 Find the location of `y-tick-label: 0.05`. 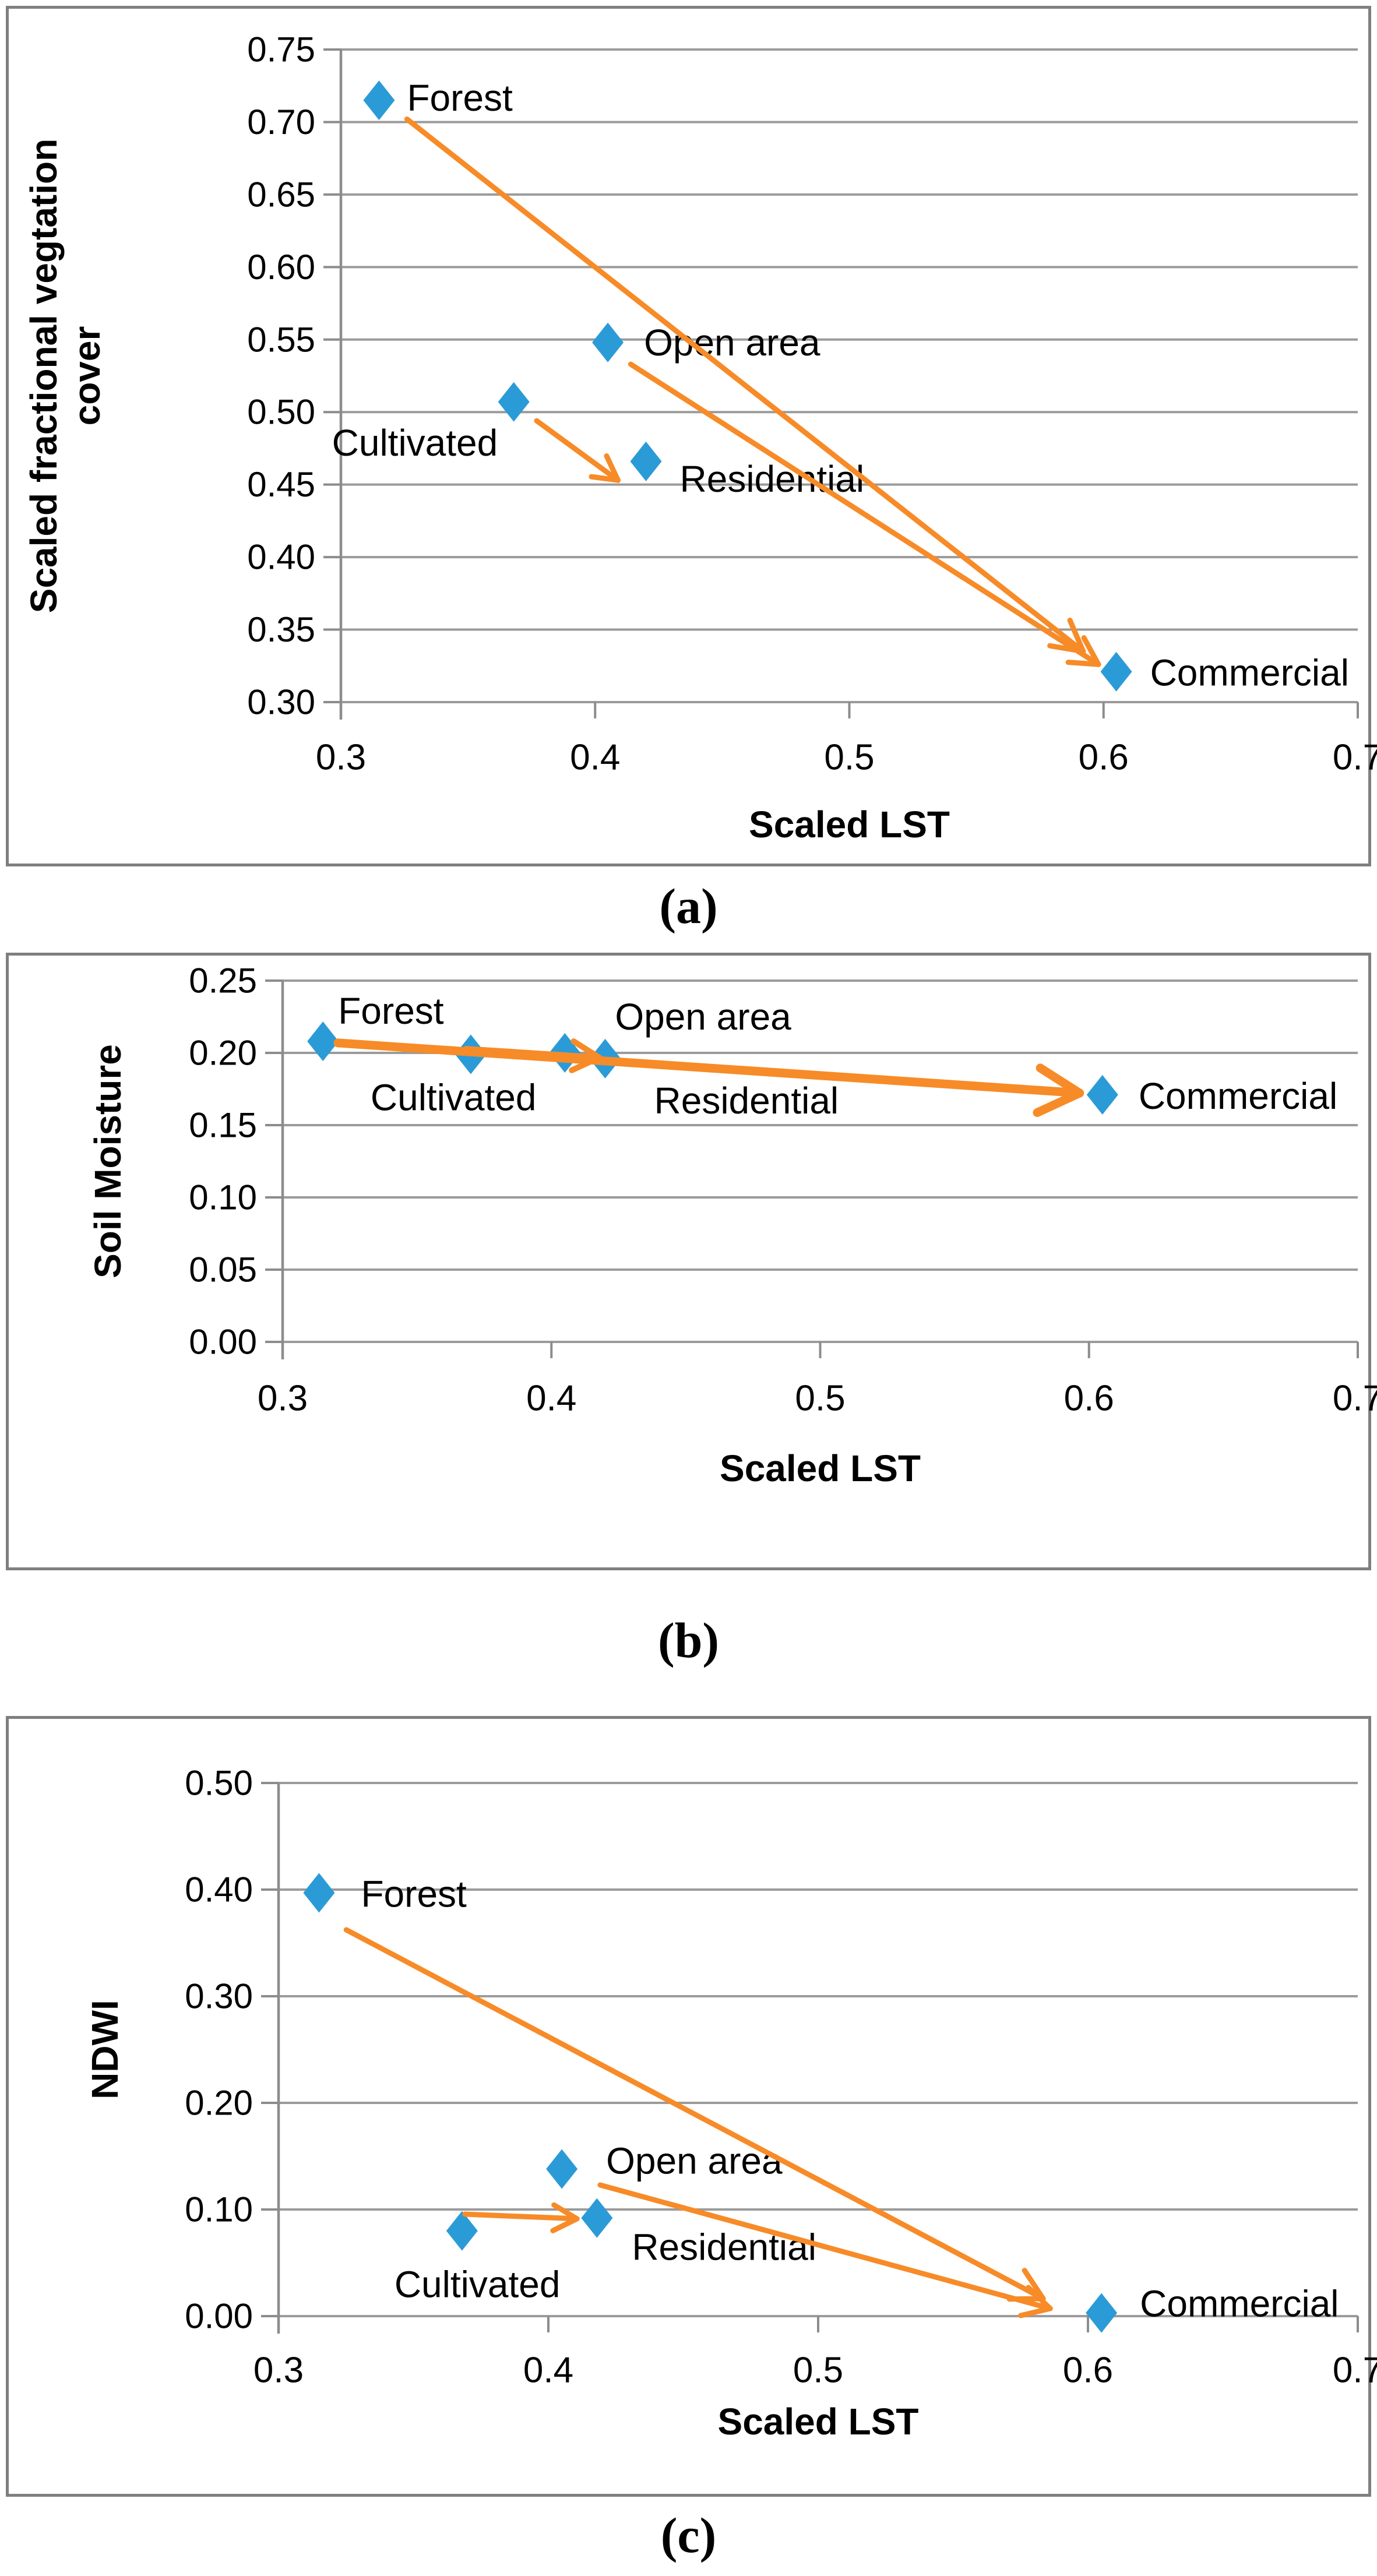

y-tick-label: 0.05 is located at coordinates (223, 1269).